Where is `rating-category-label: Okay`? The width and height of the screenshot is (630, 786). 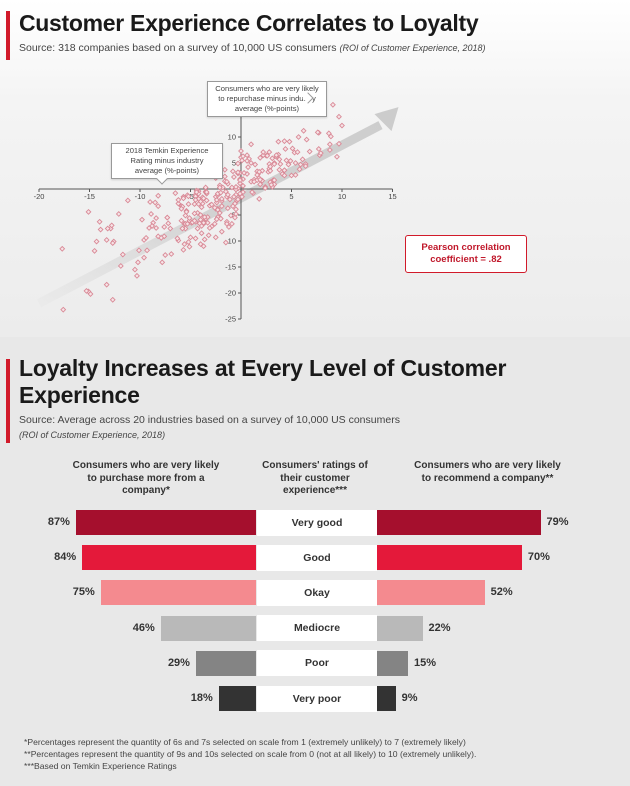 rating-category-label: Okay is located at coordinates (317, 592).